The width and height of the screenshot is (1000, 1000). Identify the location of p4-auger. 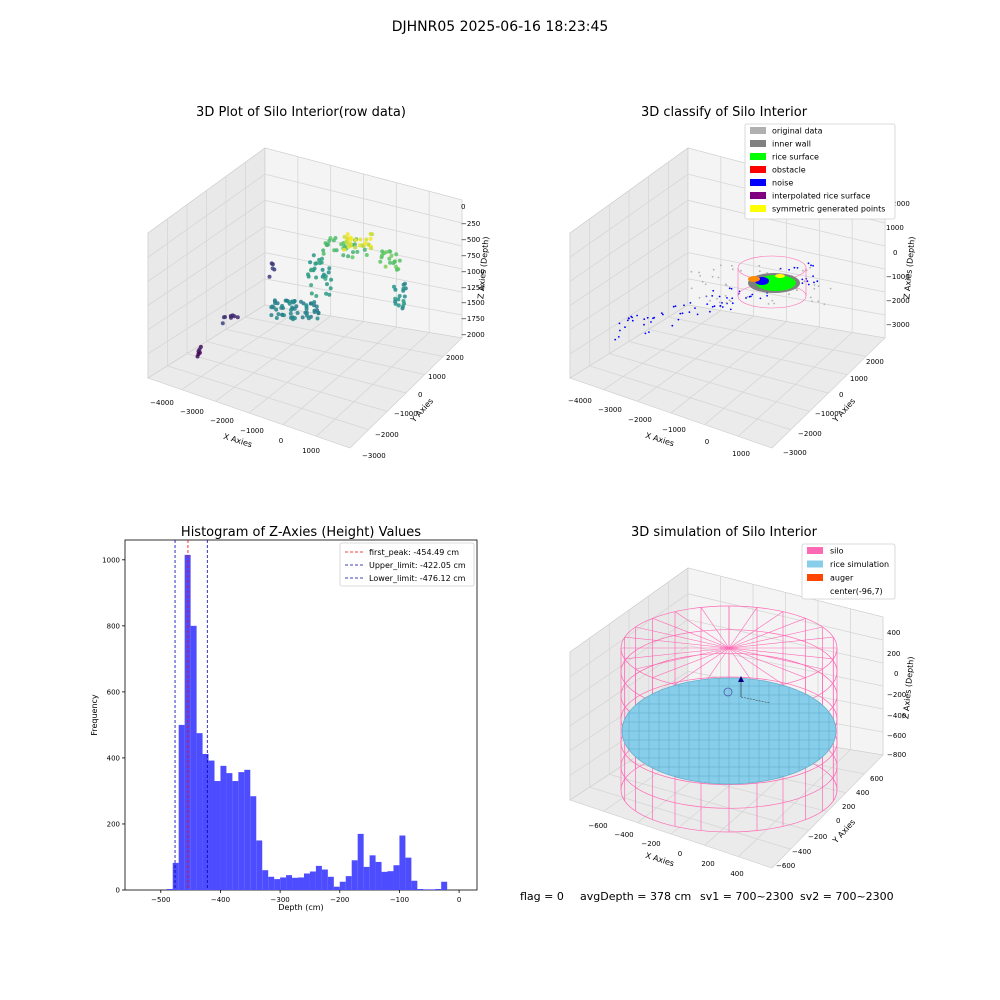
(747, 690).